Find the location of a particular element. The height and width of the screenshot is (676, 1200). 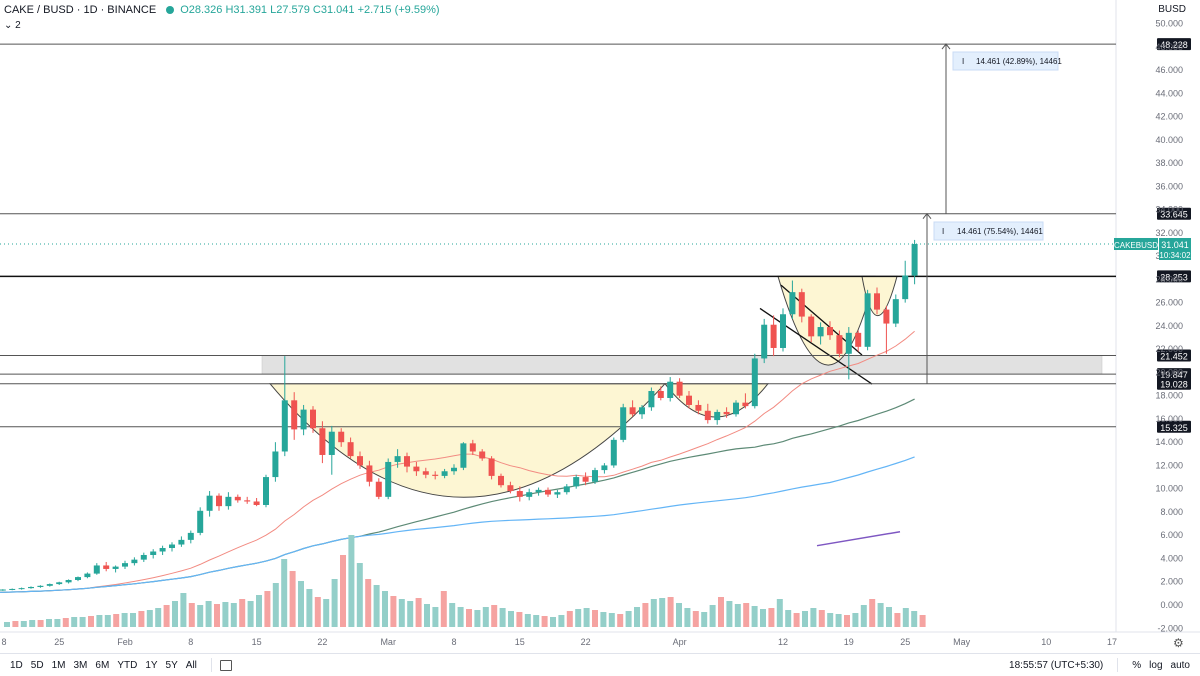

go-to-date-calendar-icon is located at coordinates (225, 665).